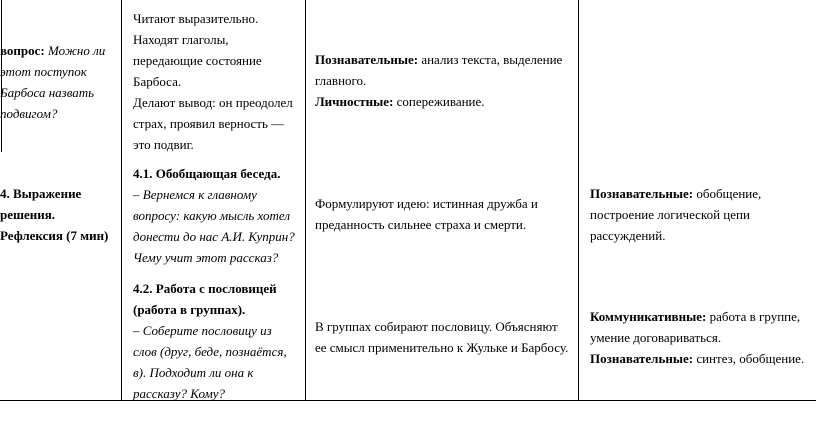  I want to click on cell: 4. Выражение решения. Рефлексия (7 мин), so click(59, 214).